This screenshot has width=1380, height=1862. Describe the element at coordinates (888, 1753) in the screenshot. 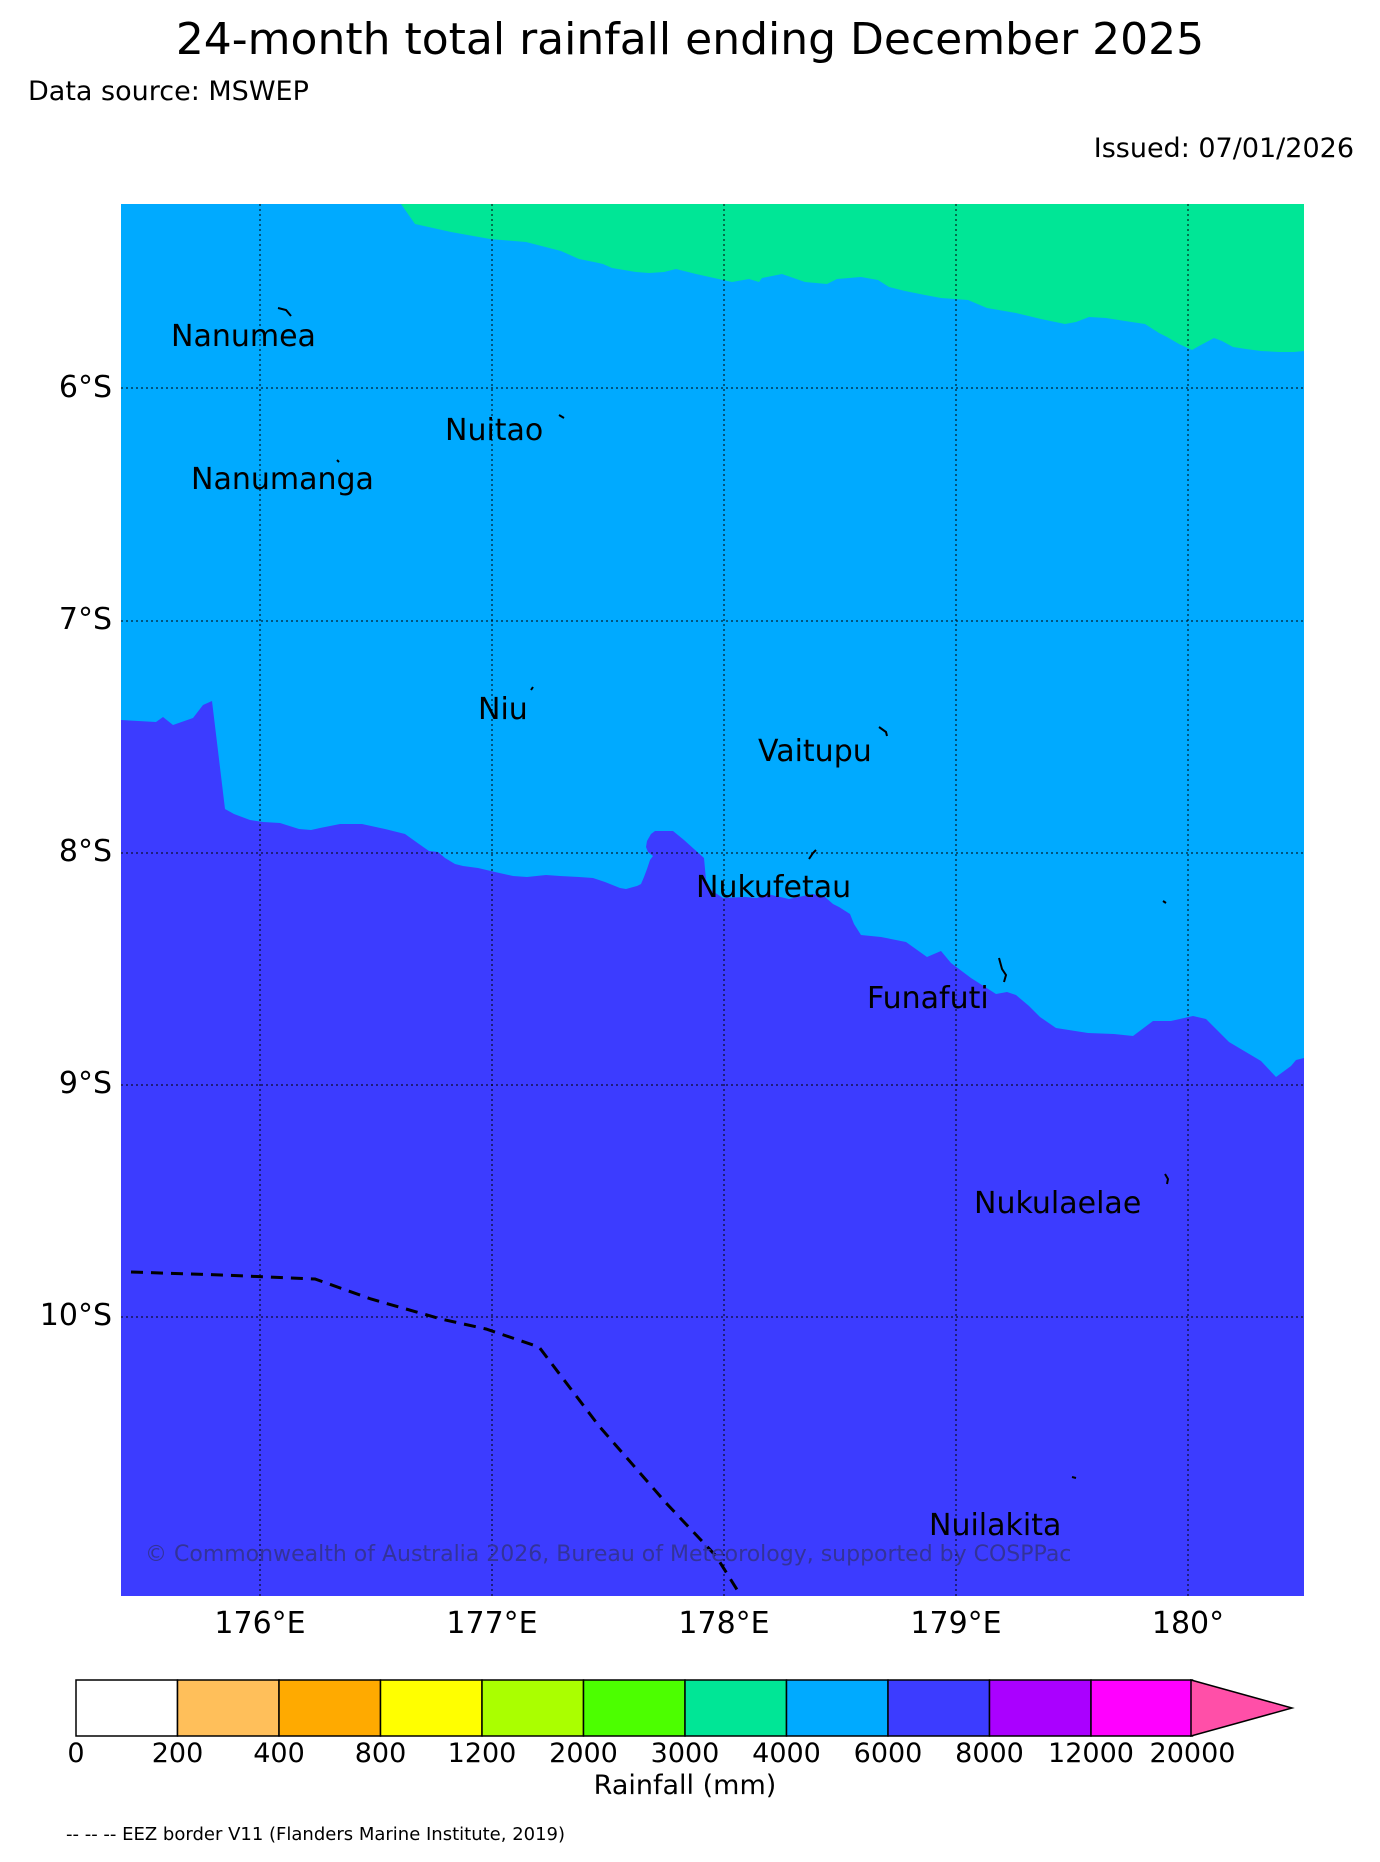

I see `colorbar-tick-label: 6000` at that location.